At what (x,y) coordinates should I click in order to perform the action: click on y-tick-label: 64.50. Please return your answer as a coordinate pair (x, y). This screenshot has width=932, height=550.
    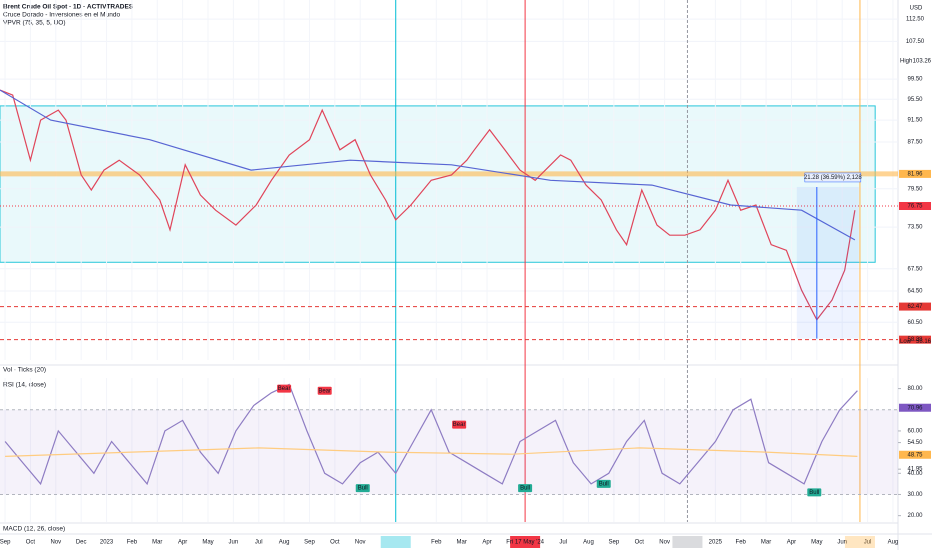
    Looking at the image, I should click on (915, 292).